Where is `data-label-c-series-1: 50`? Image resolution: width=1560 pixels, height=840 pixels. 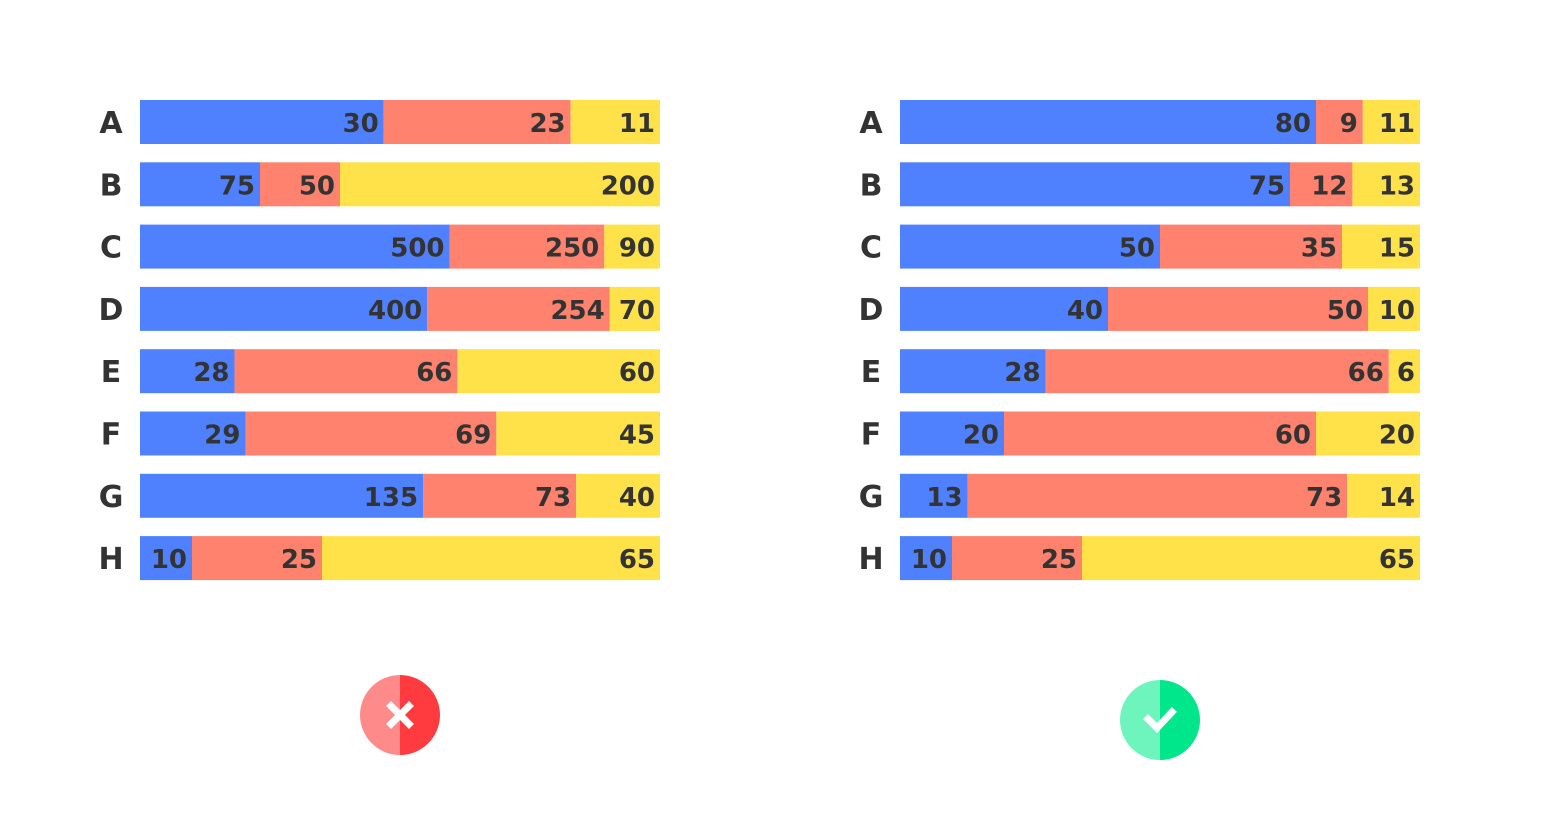
data-label-c-series-1: 50 is located at coordinates (1137, 249).